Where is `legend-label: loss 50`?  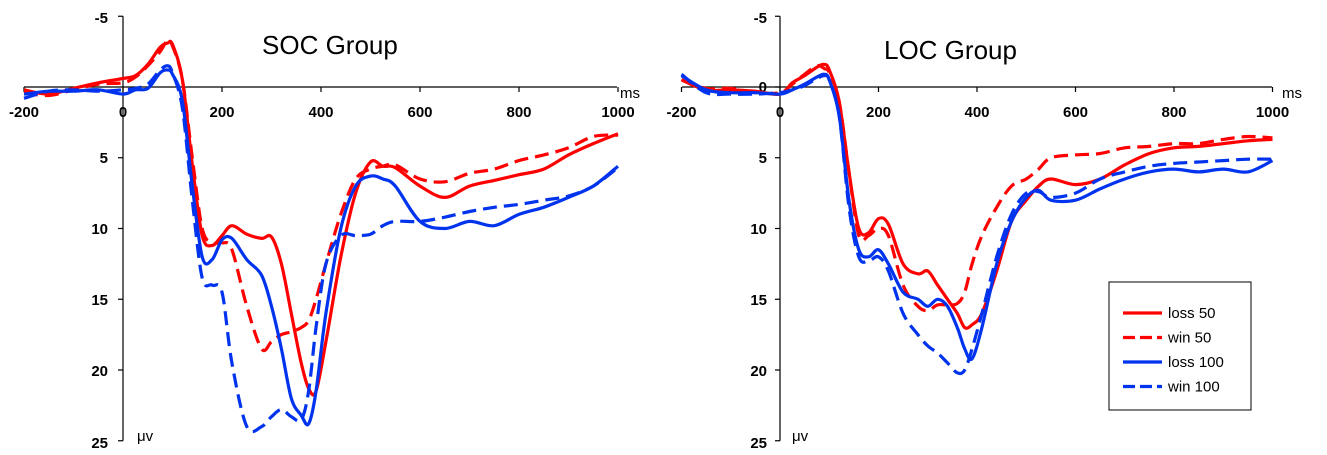
legend-label: loss 50 is located at coordinates (1192, 313).